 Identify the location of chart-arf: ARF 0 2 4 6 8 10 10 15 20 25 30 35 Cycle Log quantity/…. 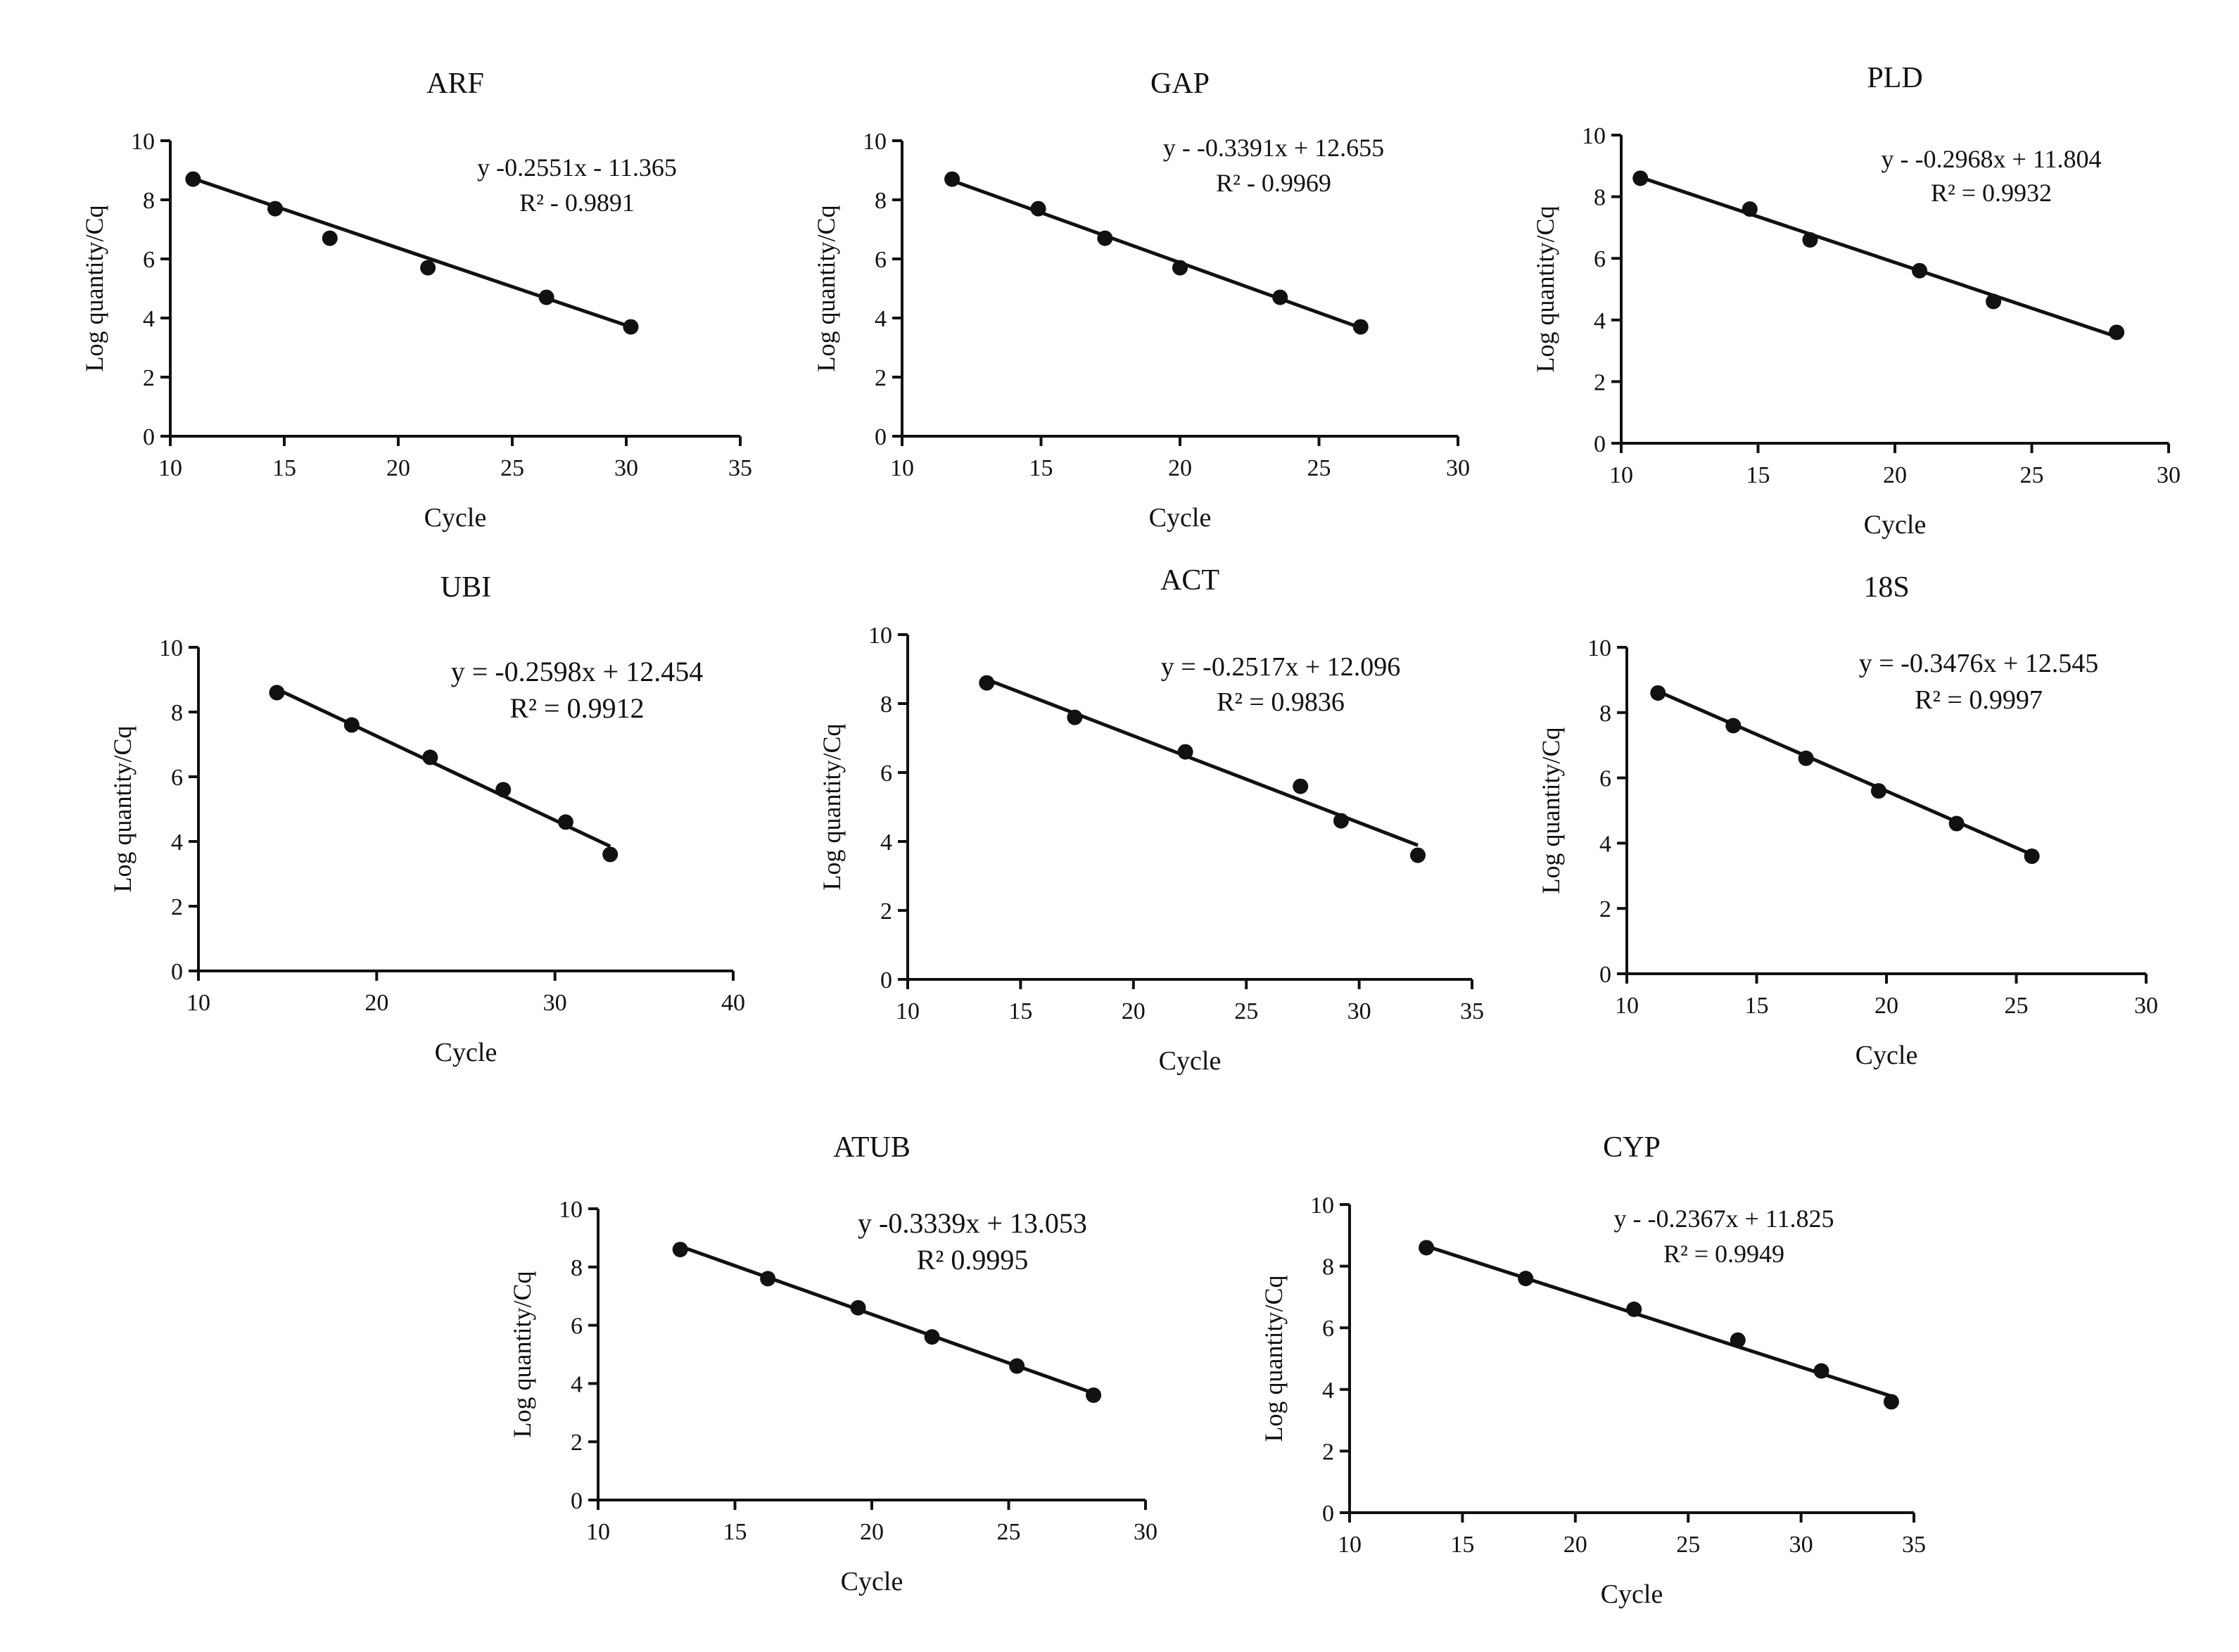
(416, 300).